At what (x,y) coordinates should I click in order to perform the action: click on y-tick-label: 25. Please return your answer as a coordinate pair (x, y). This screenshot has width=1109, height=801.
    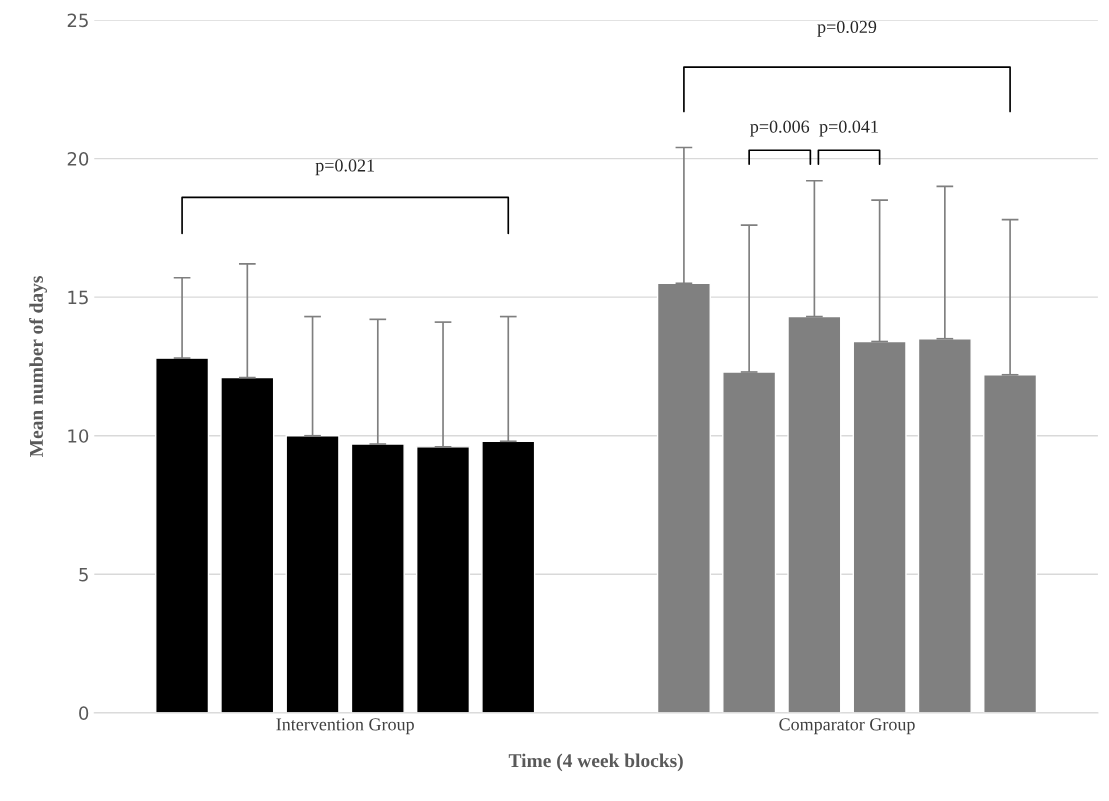
    Looking at the image, I should click on (77, 20).